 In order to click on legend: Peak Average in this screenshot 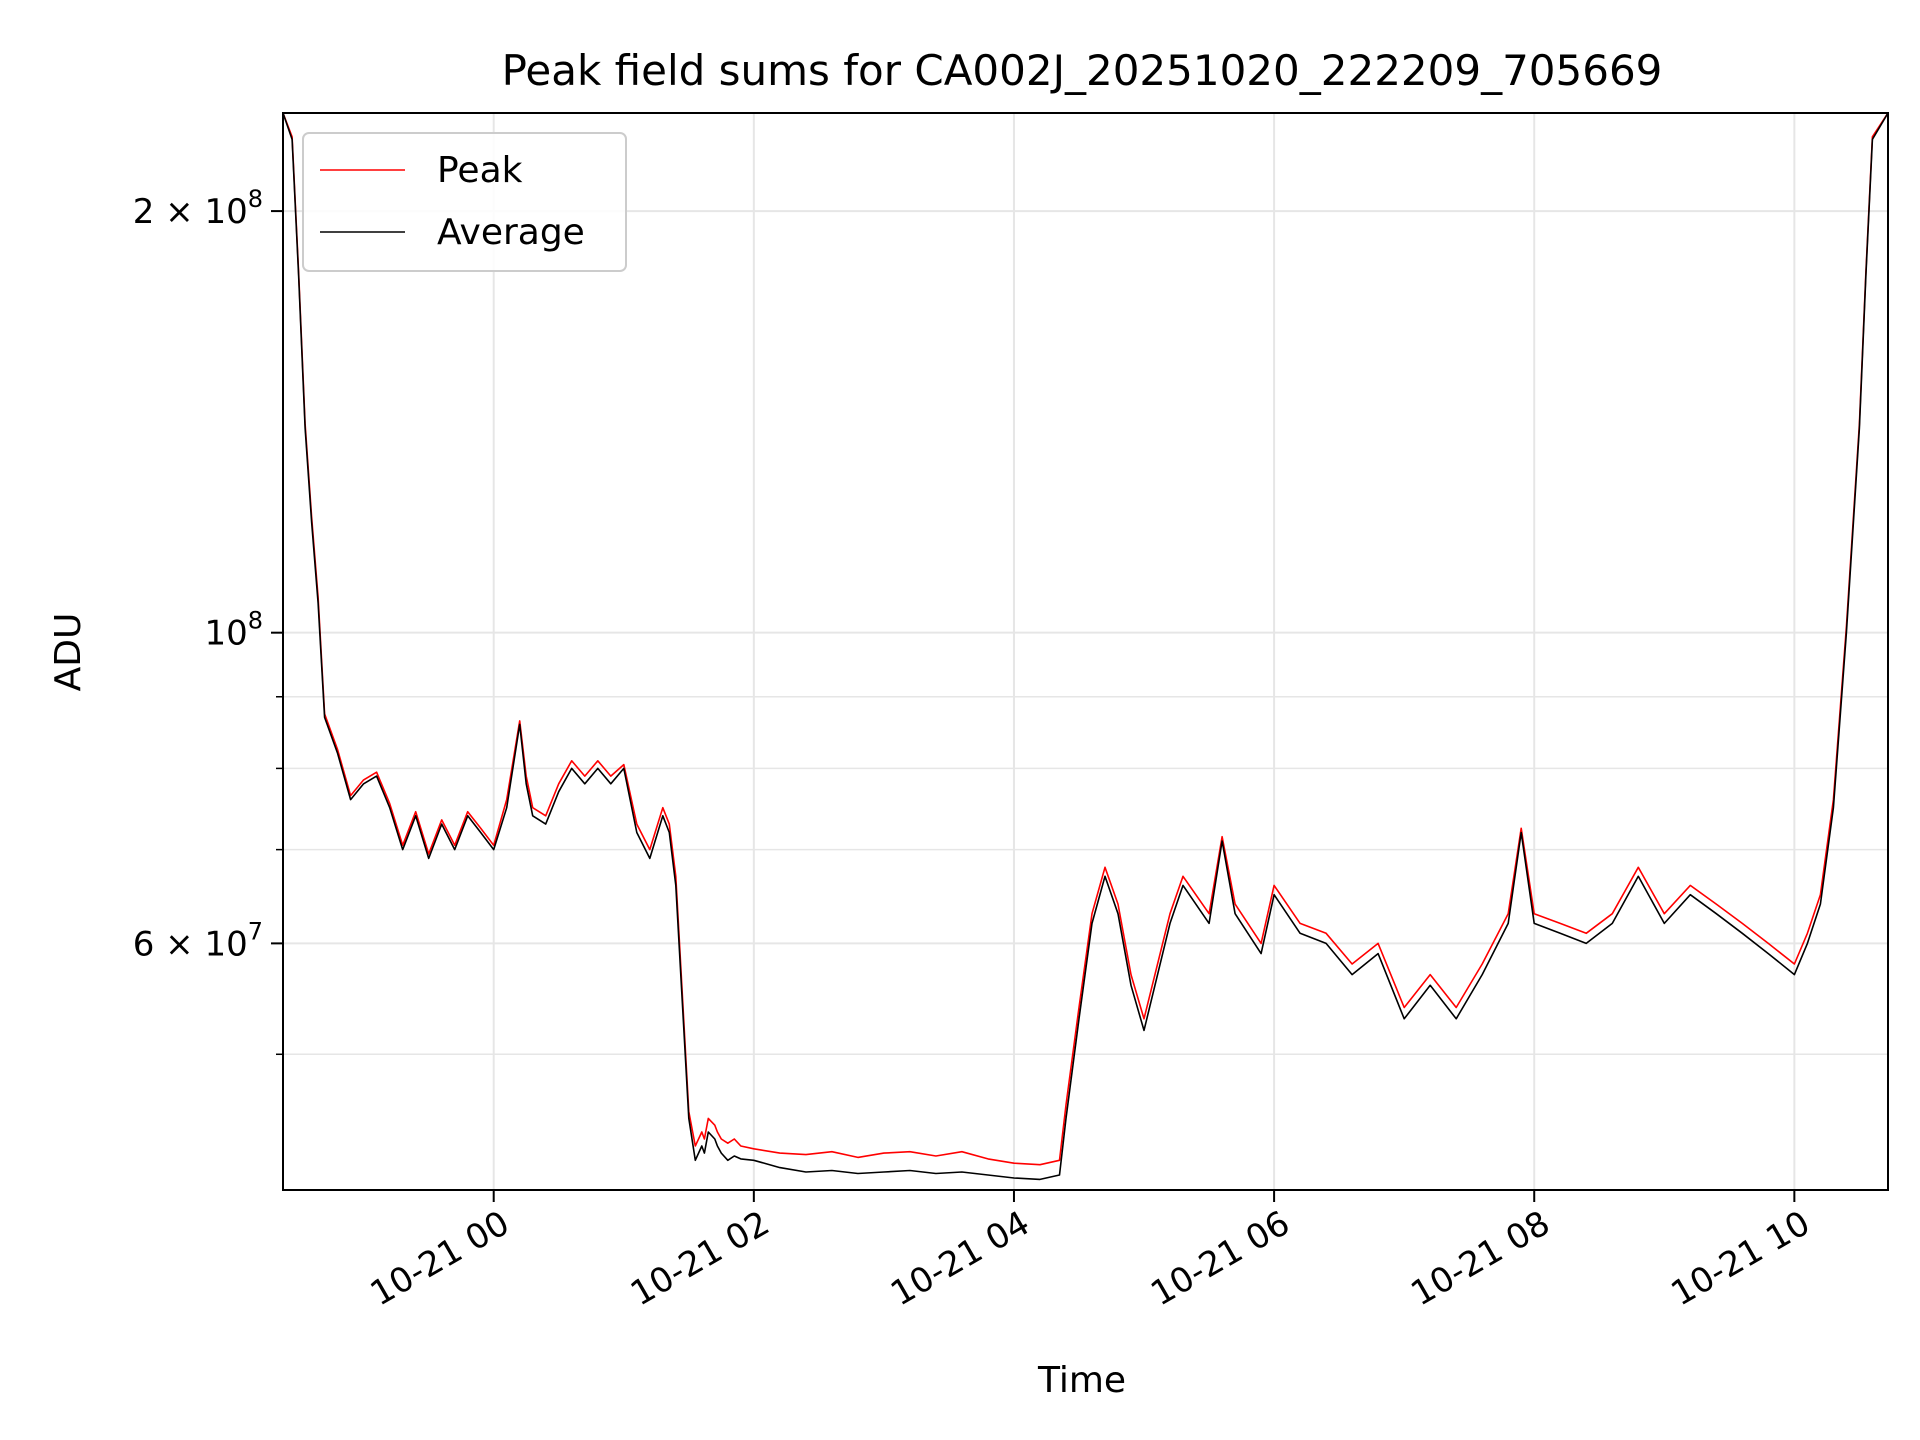, I will do `click(464, 202)`.